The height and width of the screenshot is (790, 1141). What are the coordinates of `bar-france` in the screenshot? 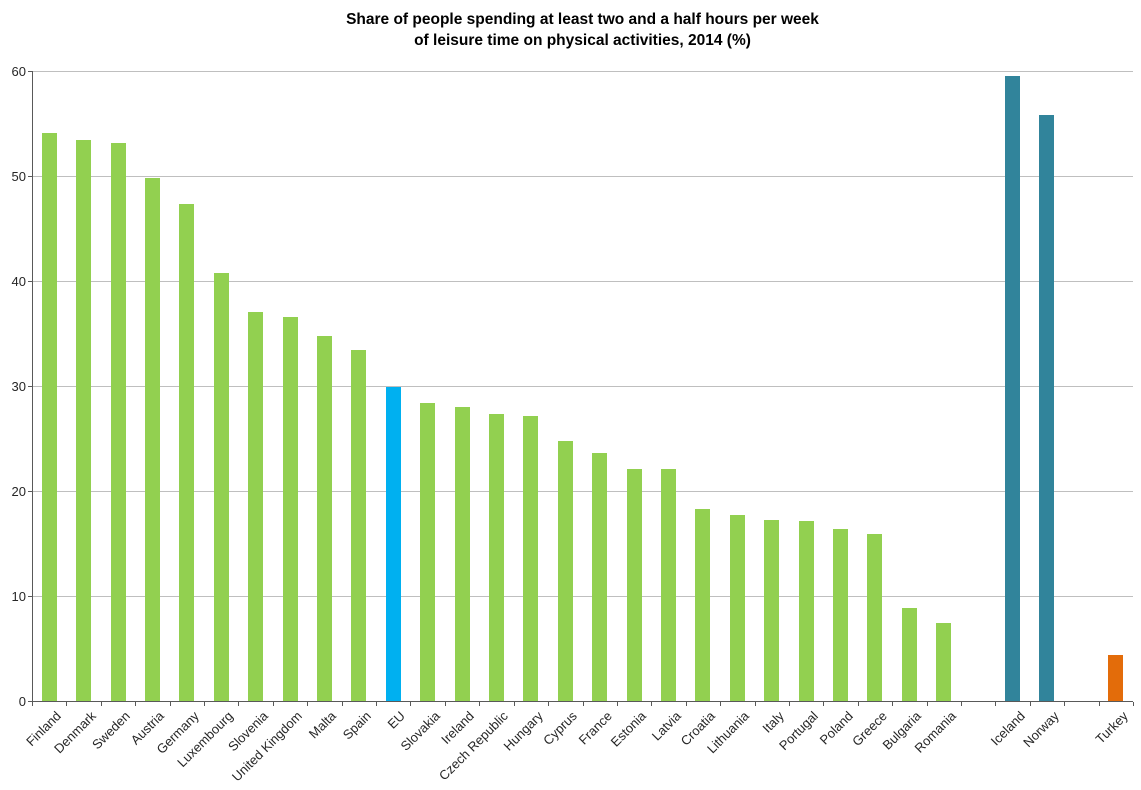 It's located at (599, 577).